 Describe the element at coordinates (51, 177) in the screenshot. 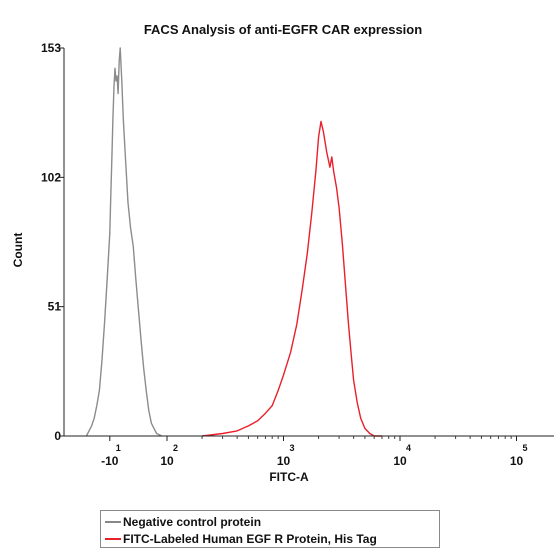

I see `y-tick-label: 102` at that location.